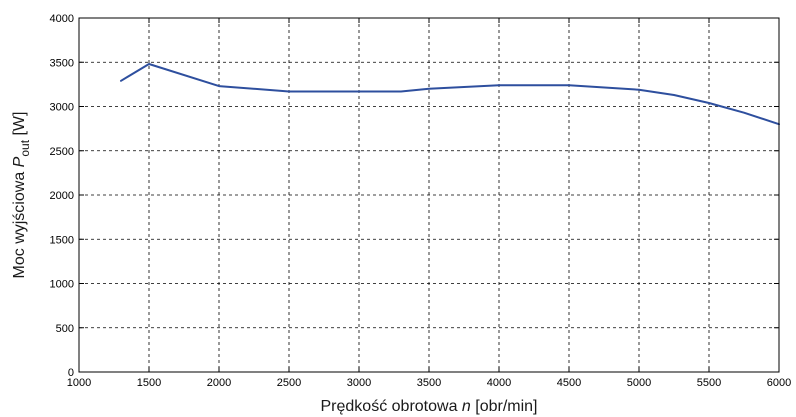 The image size is (796, 417). I want to click on y-tick-label: 2000, so click(62, 196).